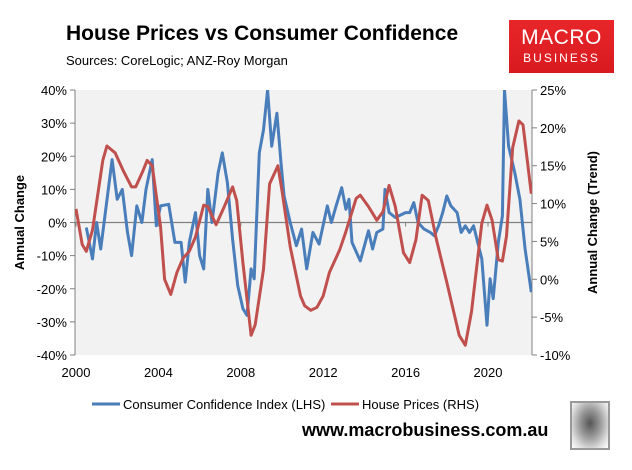 Image resolution: width=632 pixels, height=470 pixels. Describe the element at coordinates (549, 241) in the screenshot. I see `right-tick-label: 5%` at that location.